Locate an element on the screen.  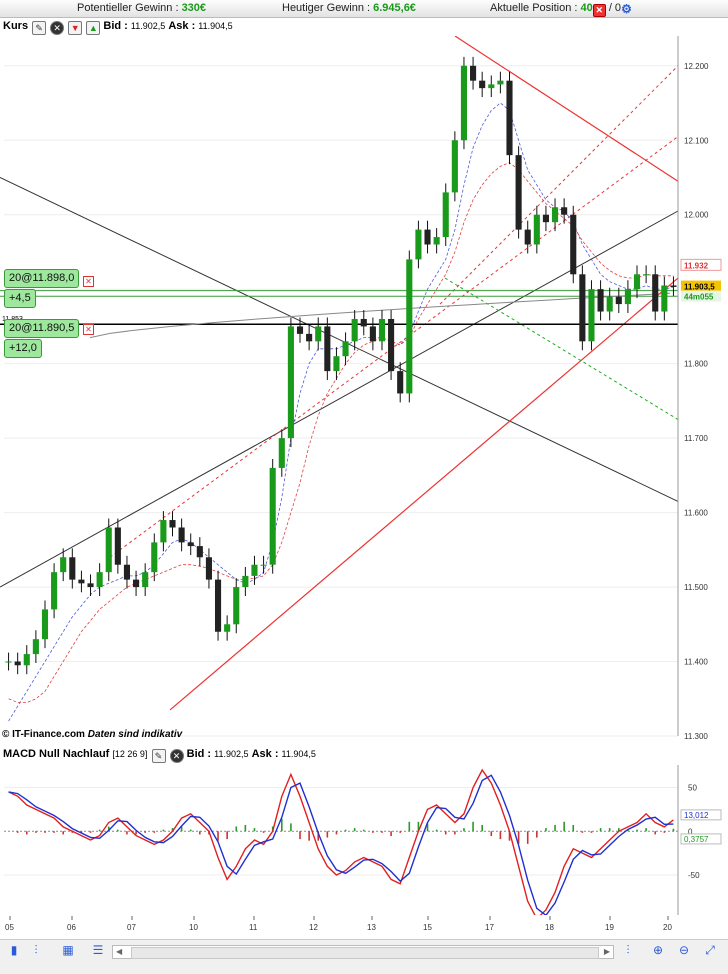
macd-line is located at coordinates (341, 841).